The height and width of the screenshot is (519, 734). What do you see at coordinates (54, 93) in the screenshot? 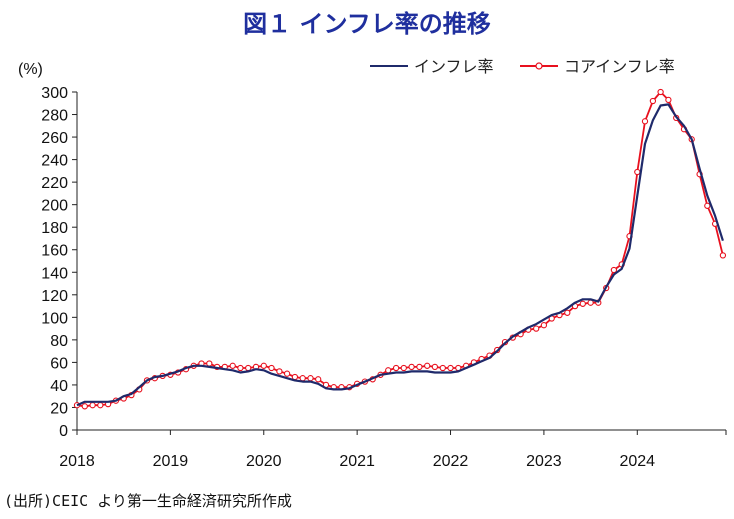
I see `y-tick-label: 300` at bounding box center [54, 93].